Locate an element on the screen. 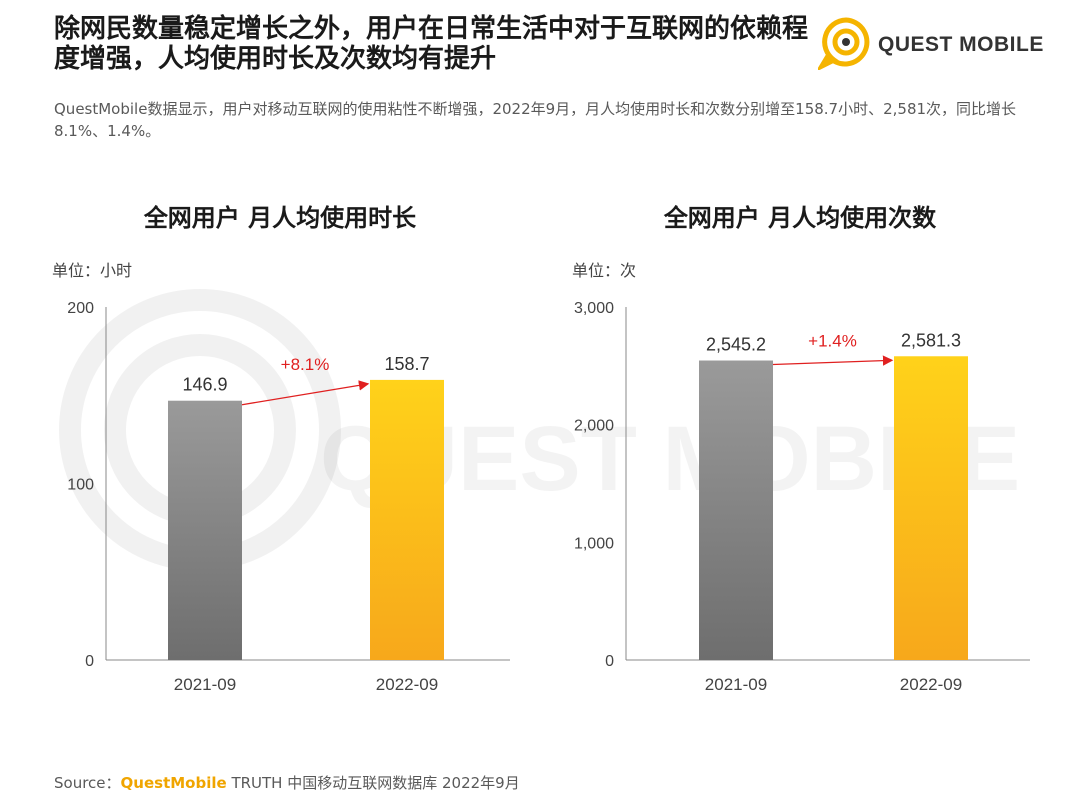 Image resolution: width=1080 pixels, height=810 pixels. chart-title: 全网用户 月人均使用次数 is located at coordinates (800, 218).